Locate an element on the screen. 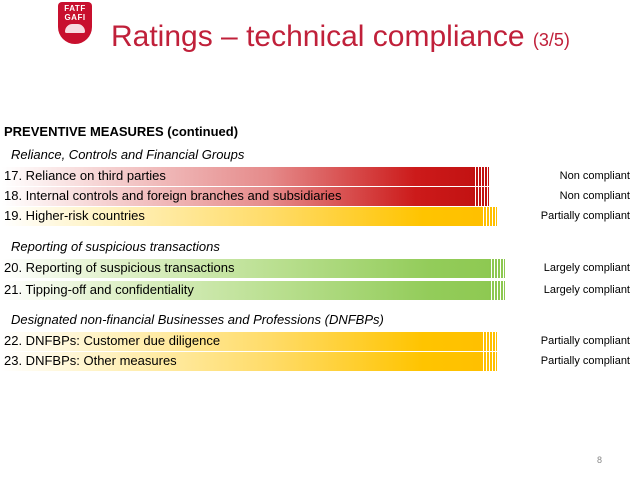 This screenshot has height=479, width=638. slide-title: Ratings – technical compliance (3/5) is located at coordinates (340, 37).